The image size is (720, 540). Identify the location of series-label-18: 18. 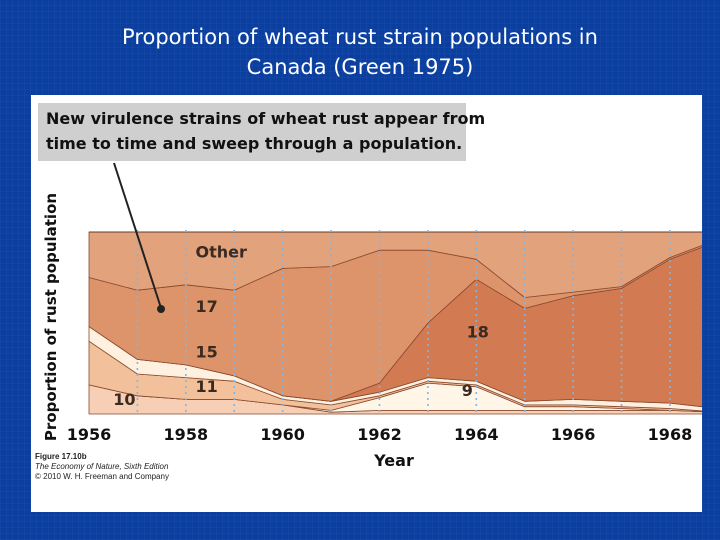
(478, 332).